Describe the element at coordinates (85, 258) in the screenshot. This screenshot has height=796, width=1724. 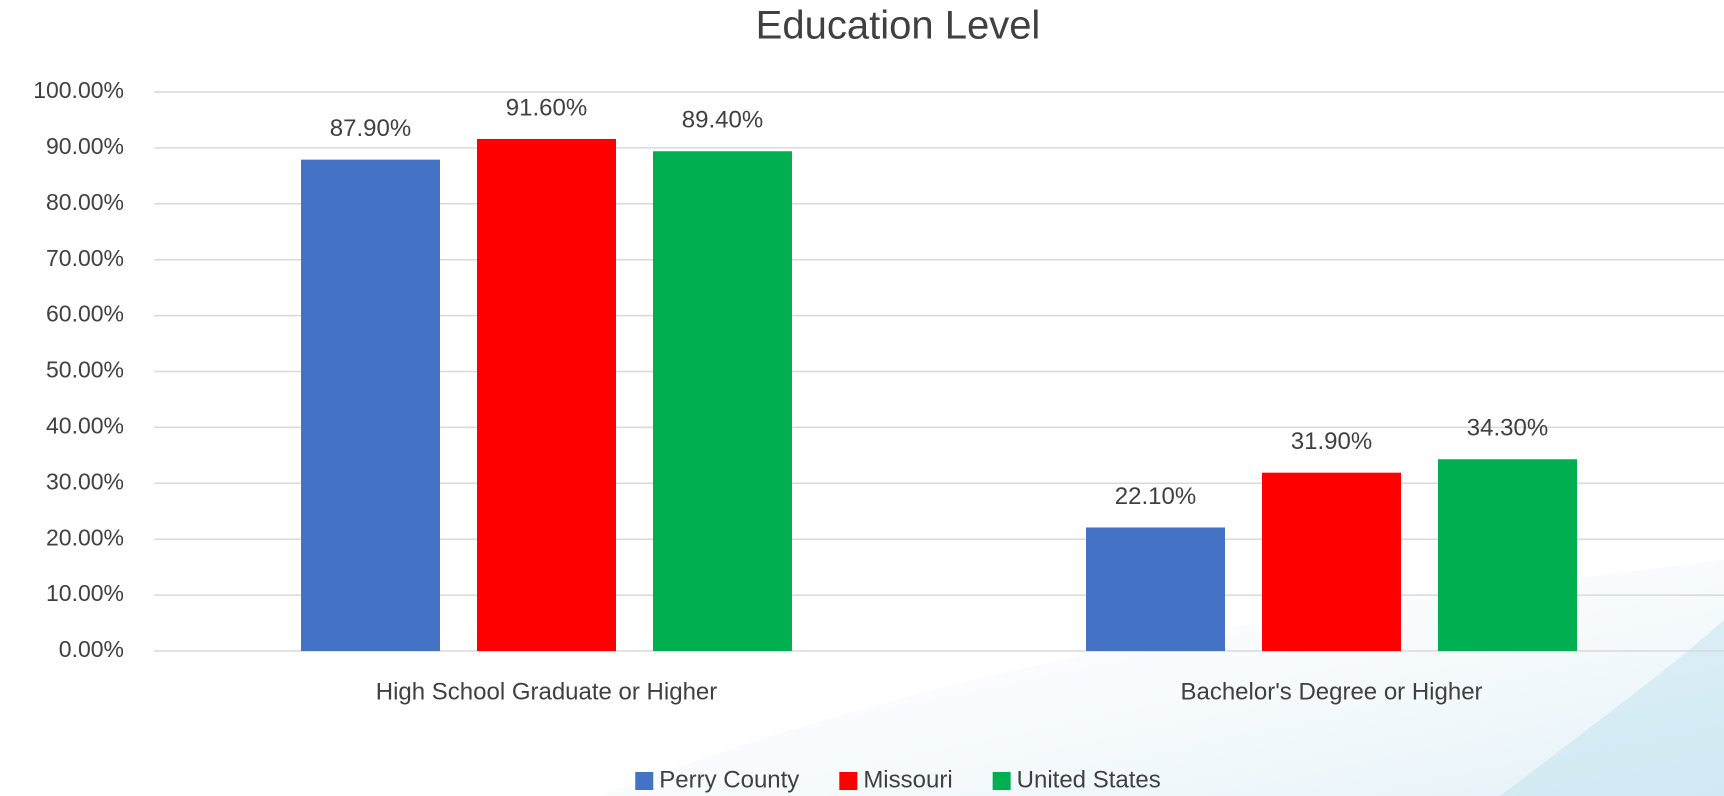
I see `y-tick-label: 70.00%` at that location.